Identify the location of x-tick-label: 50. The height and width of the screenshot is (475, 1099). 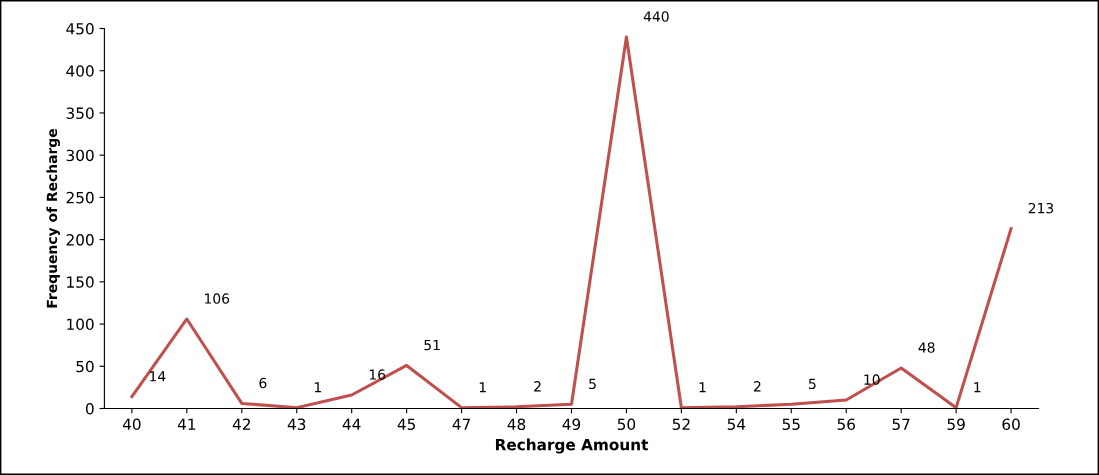
(626, 424).